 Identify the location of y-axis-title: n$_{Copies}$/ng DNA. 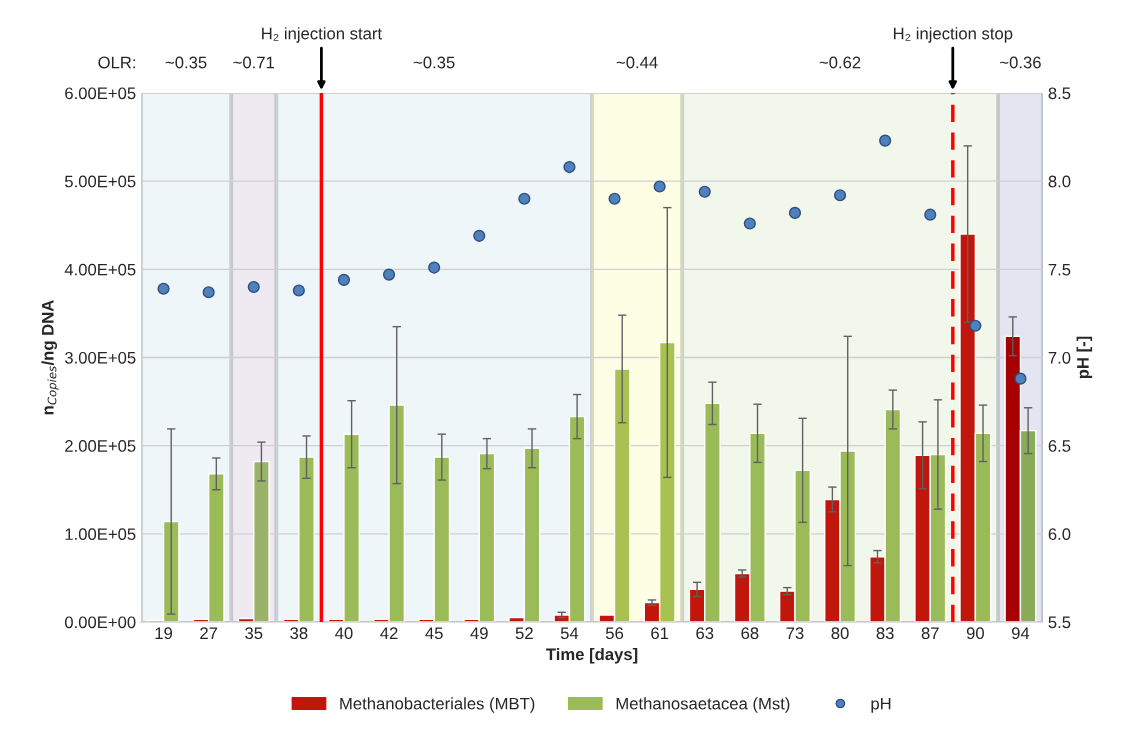
(50, 357).